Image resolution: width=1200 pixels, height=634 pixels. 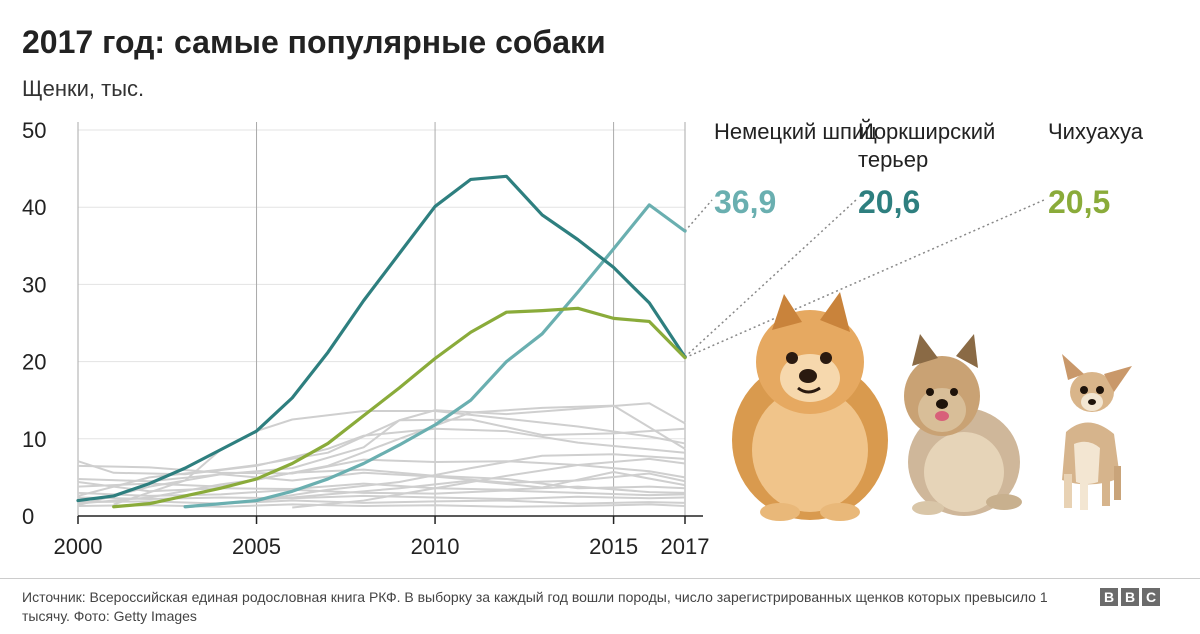 What do you see at coordinates (685, 546) in the screenshot?
I see `x-tick-label: 2017` at bounding box center [685, 546].